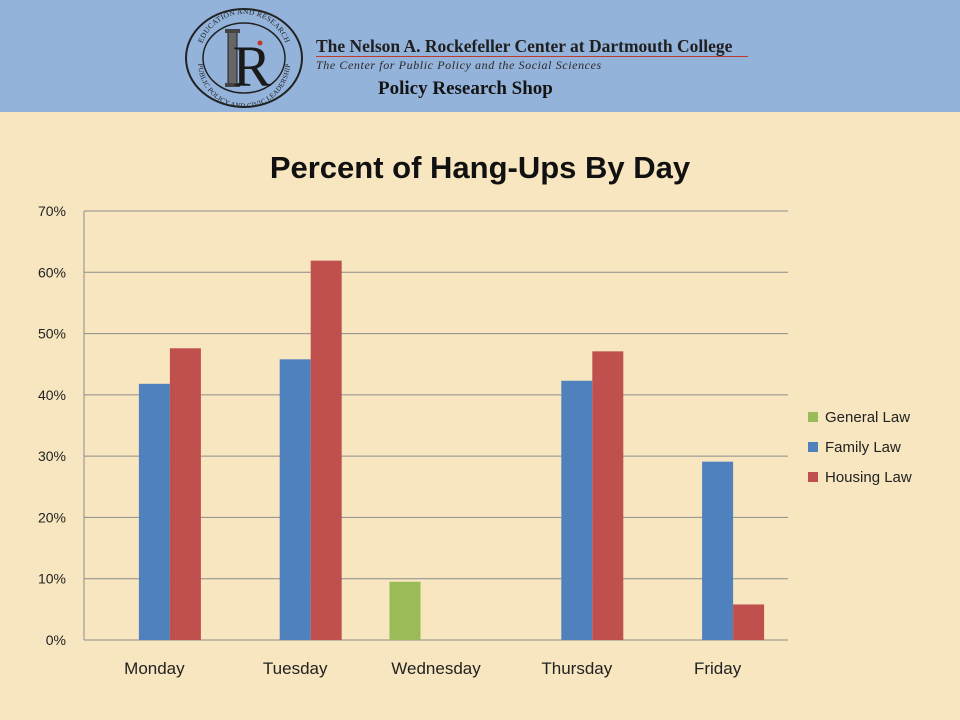 The image size is (960, 720). I want to click on legend-label: General Law, so click(868, 417).